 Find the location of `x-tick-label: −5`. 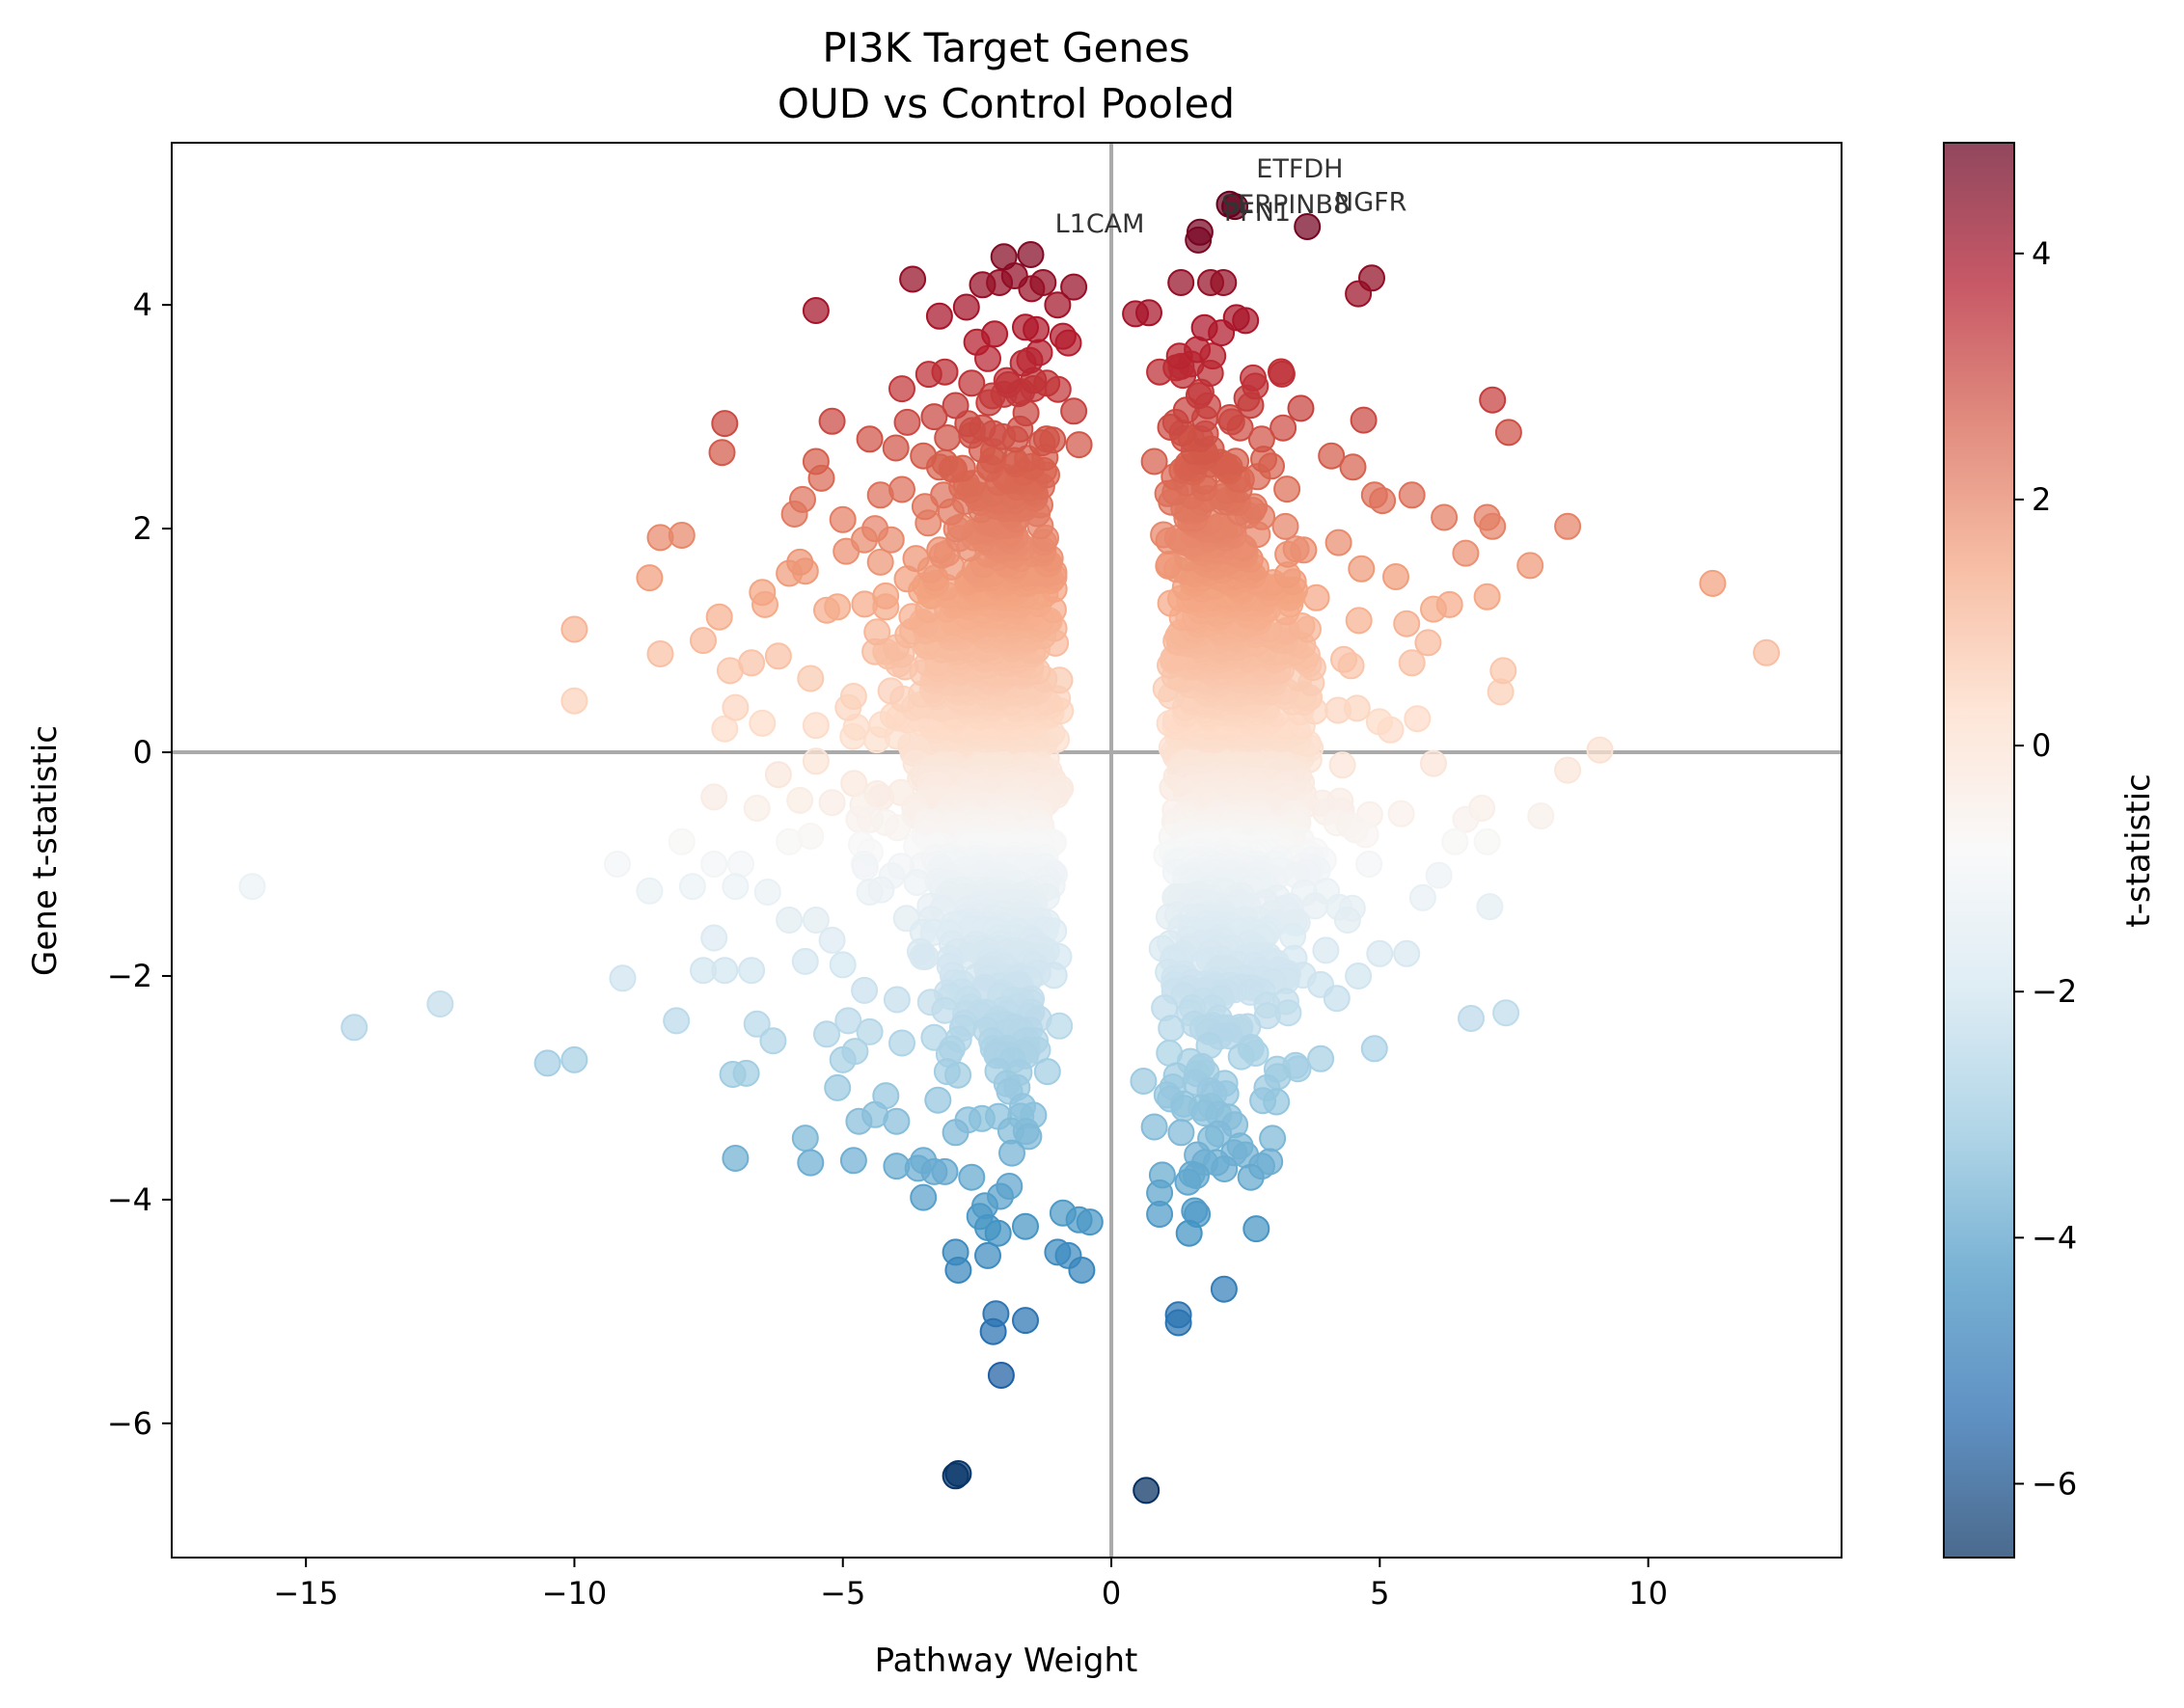

x-tick-label: −5 is located at coordinates (843, 1593).